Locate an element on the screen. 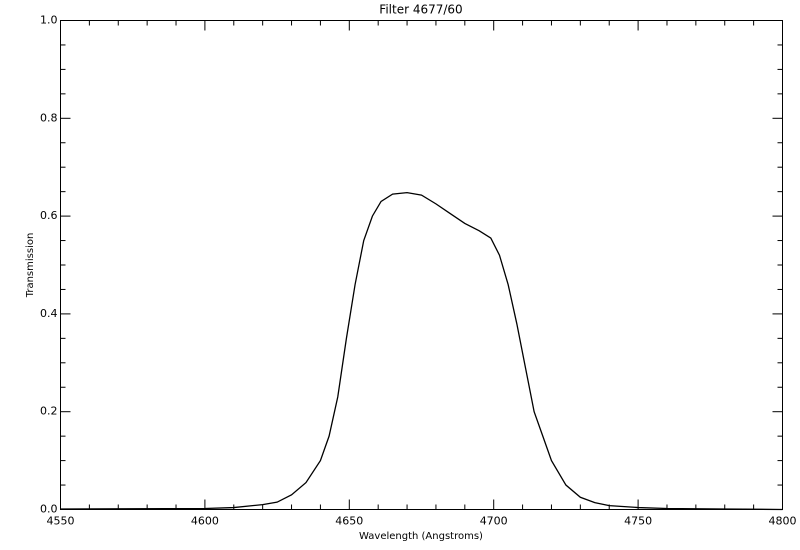  y-tick-label: 1.0 is located at coordinates (49, 20).